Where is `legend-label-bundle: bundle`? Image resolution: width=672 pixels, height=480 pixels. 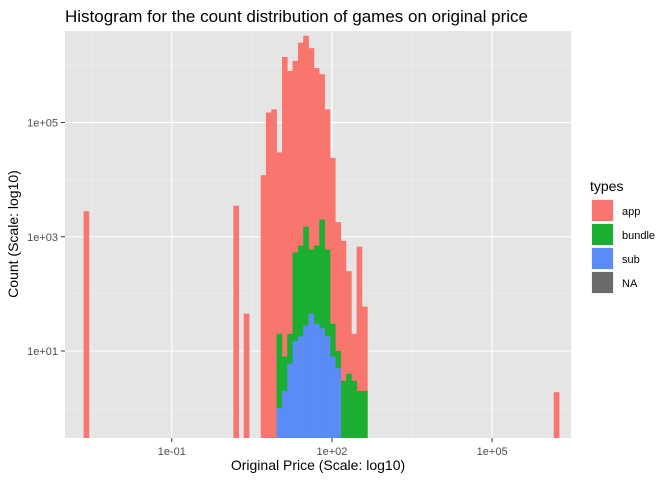 legend-label-bundle: bundle is located at coordinates (638, 236).